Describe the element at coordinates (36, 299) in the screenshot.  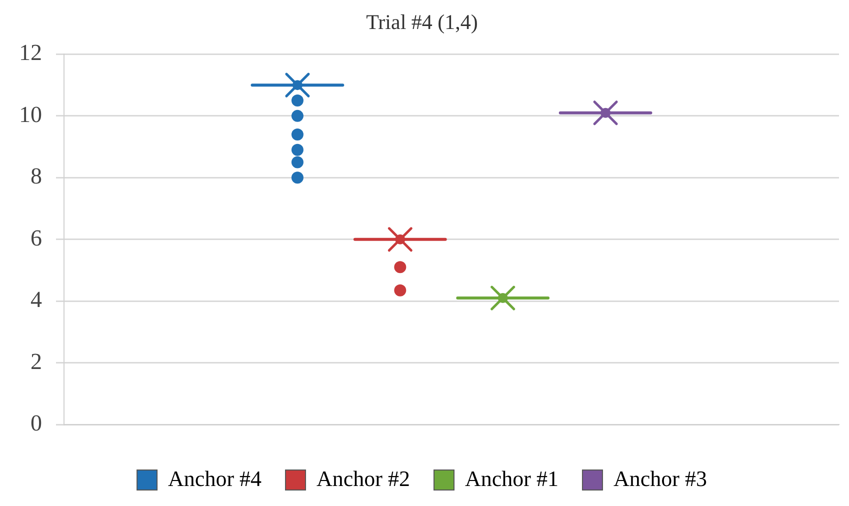
I see `y-tick-label: 4` at that location.